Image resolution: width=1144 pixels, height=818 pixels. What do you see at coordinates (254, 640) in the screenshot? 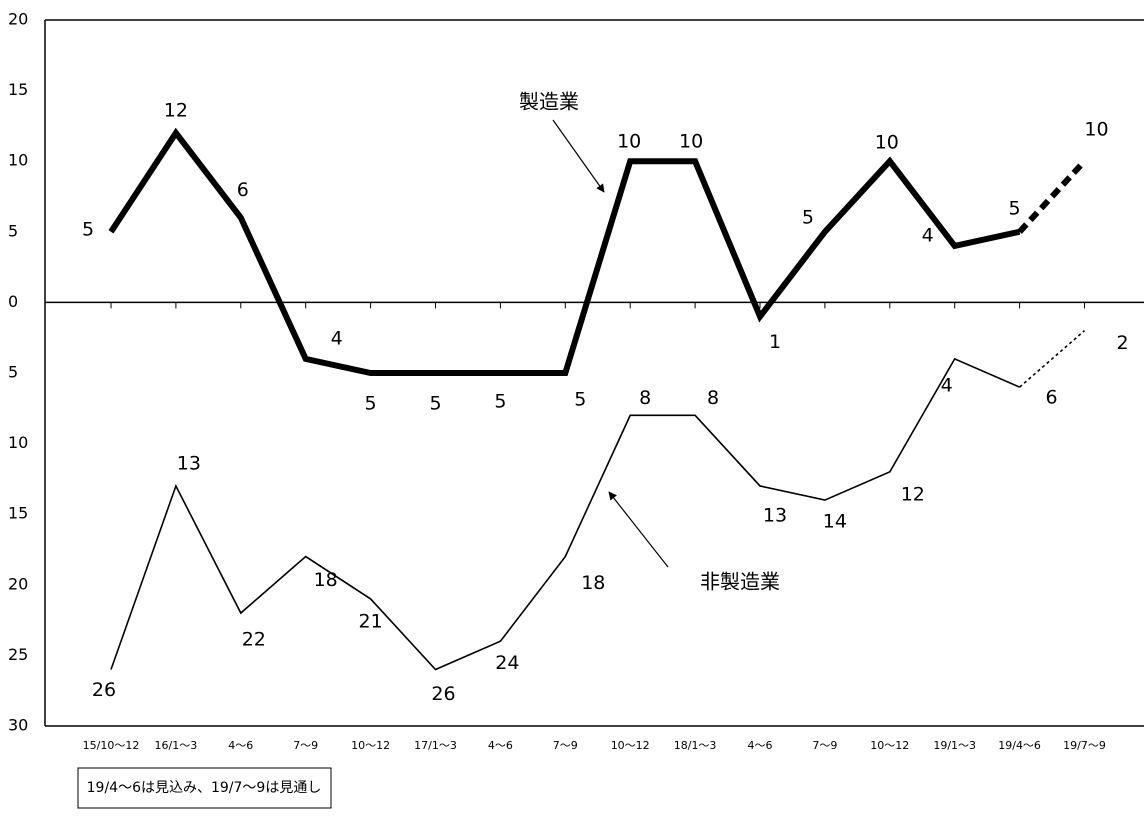
I see `data-label: 22` at bounding box center [254, 640].